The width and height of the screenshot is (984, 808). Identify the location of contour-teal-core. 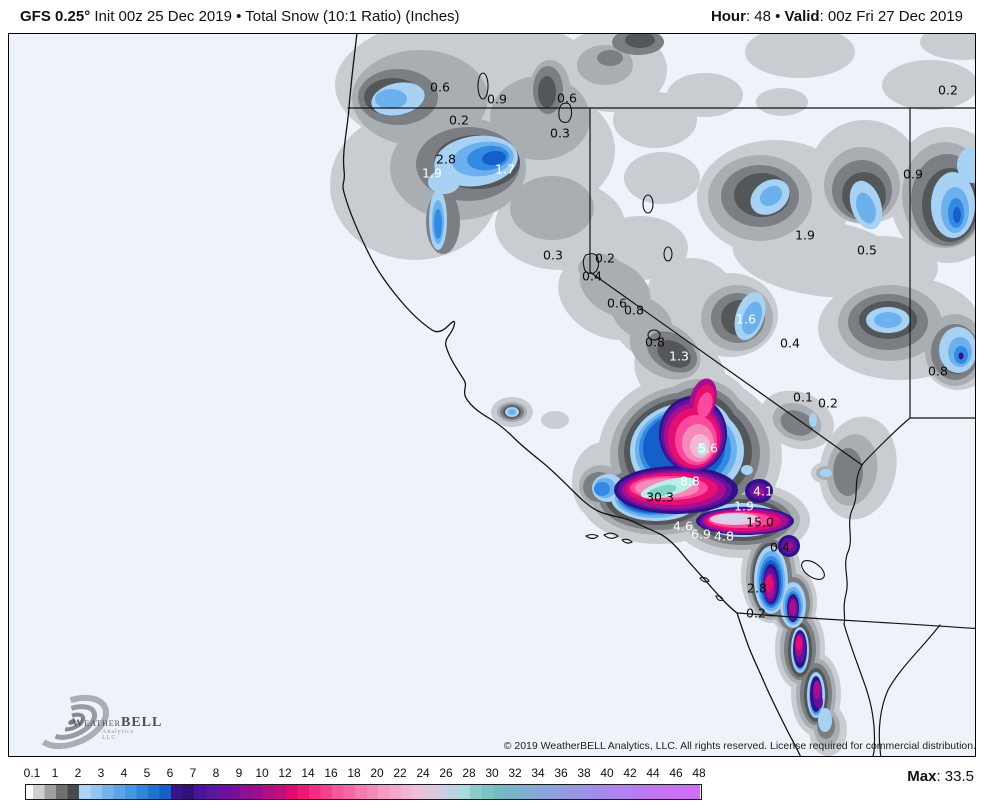
(673, 471).